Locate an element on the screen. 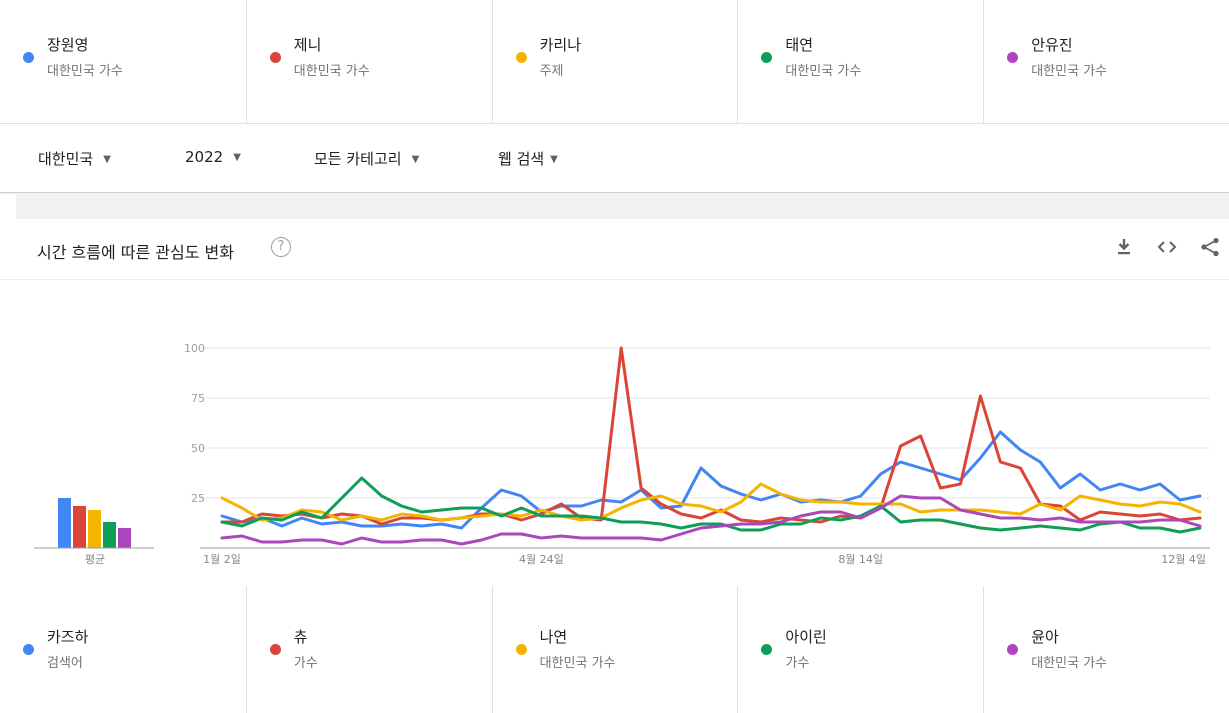 This screenshot has height=713, width=1229. x-tick-label: 8월 14일 is located at coordinates (860, 559).